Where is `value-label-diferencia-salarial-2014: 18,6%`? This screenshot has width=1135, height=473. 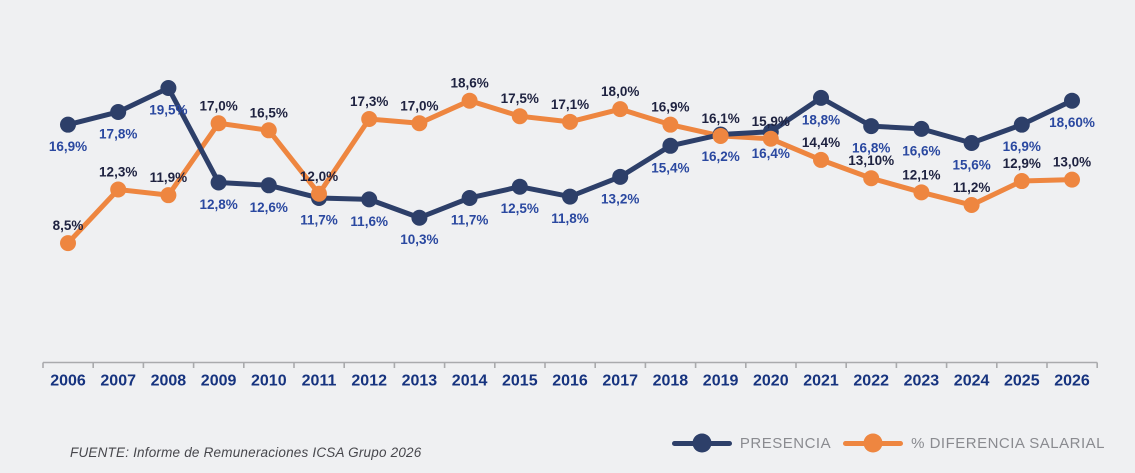 value-label-diferencia-salarial-2014: 18,6% is located at coordinates (469, 83).